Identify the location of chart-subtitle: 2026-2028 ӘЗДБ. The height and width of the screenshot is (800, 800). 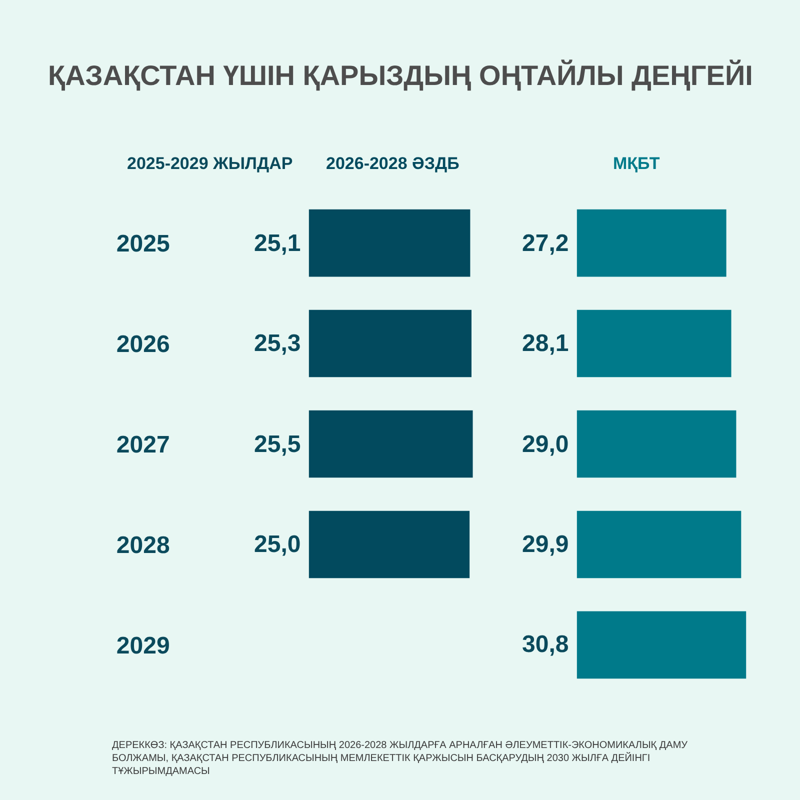
(393, 163).